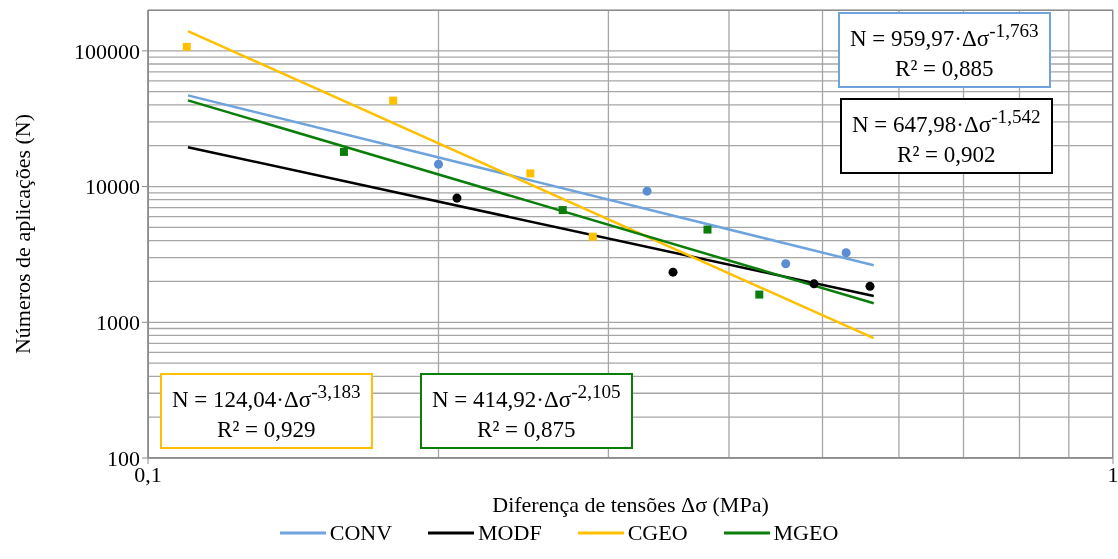  I want to click on annotation: N = 414,92·Δσ$^{-2,105}$ R² = 0,875, so click(526, 412).